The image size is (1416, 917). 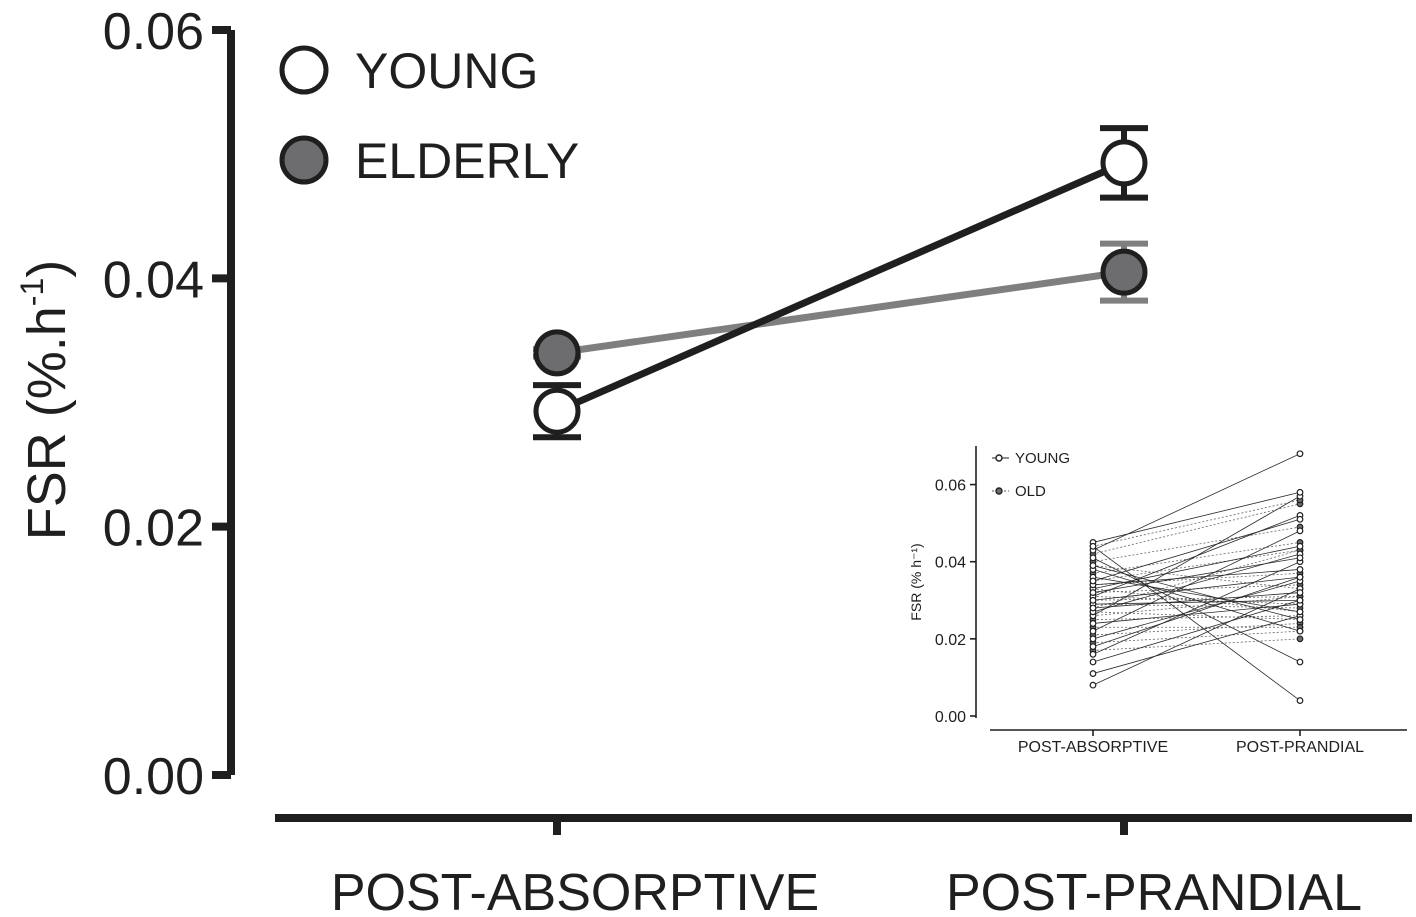 I want to click on inset-legend-young-label: YOUNG, so click(x=1042, y=458).